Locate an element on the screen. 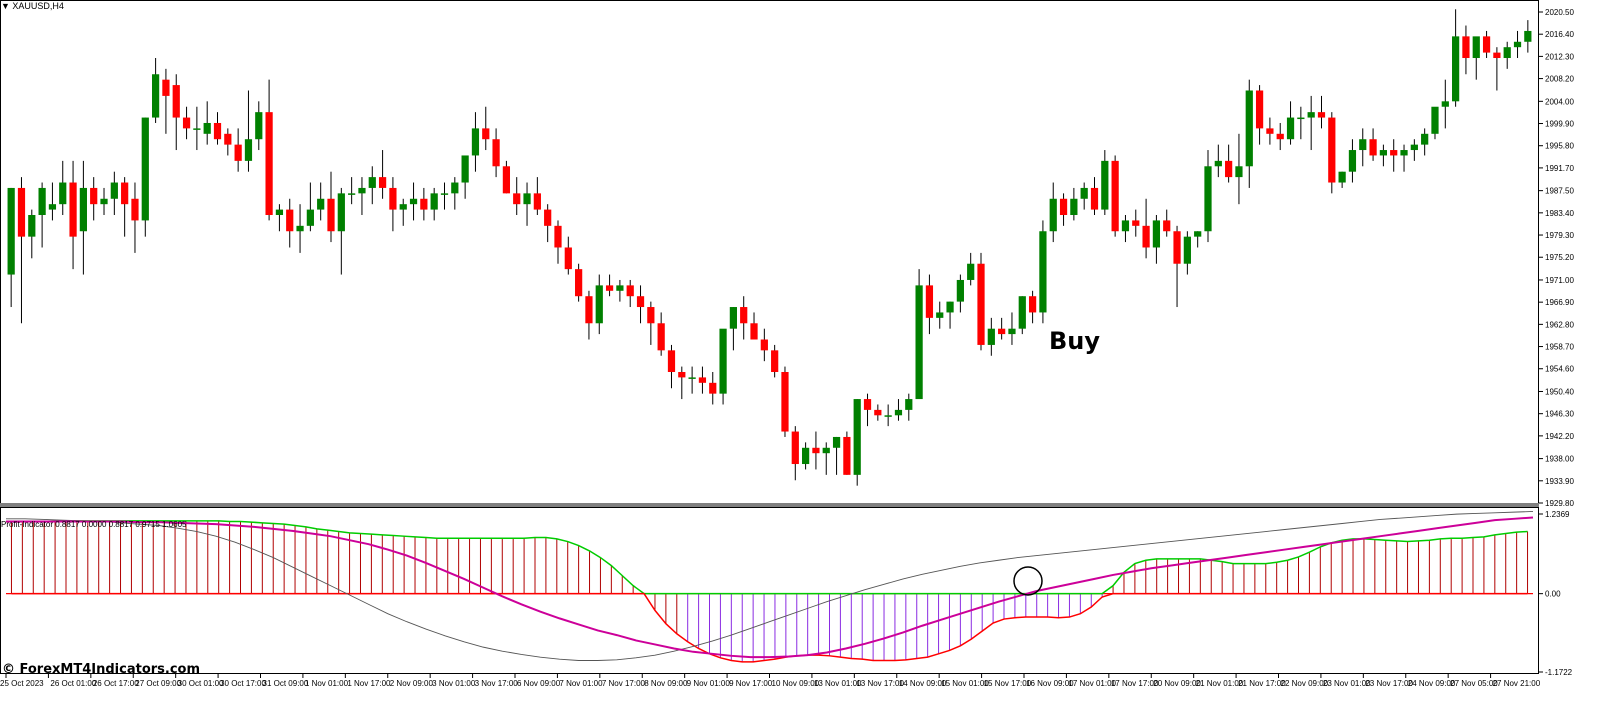 This screenshot has width=1600, height=701. symbol-label: ▼ XAUUSD,H4 is located at coordinates (32, 6).